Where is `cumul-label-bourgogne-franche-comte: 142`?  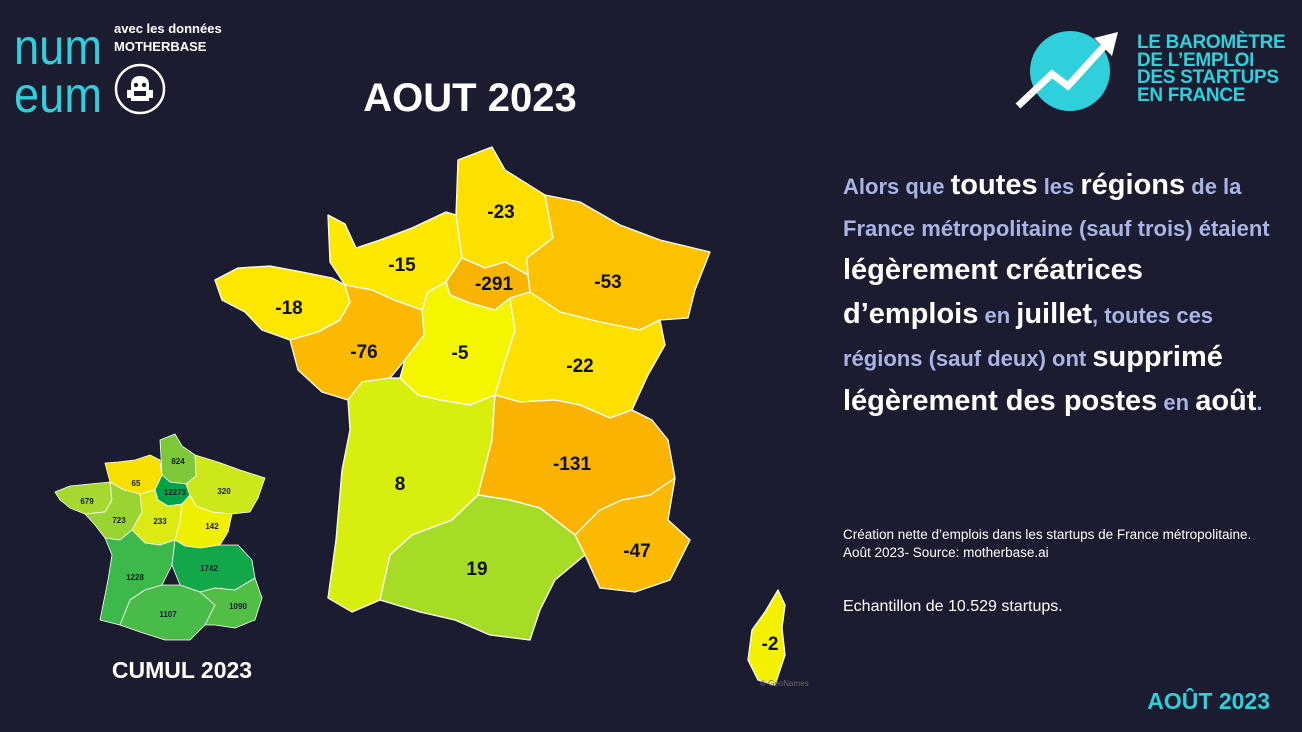 cumul-label-bourgogne-franche-comte: 142 is located at coordinates (212, 526).